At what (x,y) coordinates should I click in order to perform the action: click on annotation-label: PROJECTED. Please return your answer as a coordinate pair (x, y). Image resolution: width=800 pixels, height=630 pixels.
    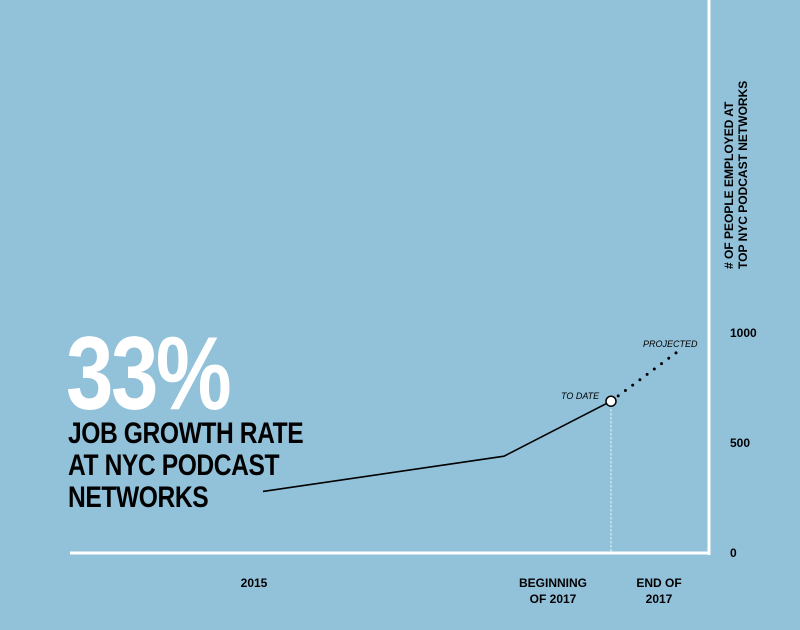
    Looking at the image, I should click on (670, 344).